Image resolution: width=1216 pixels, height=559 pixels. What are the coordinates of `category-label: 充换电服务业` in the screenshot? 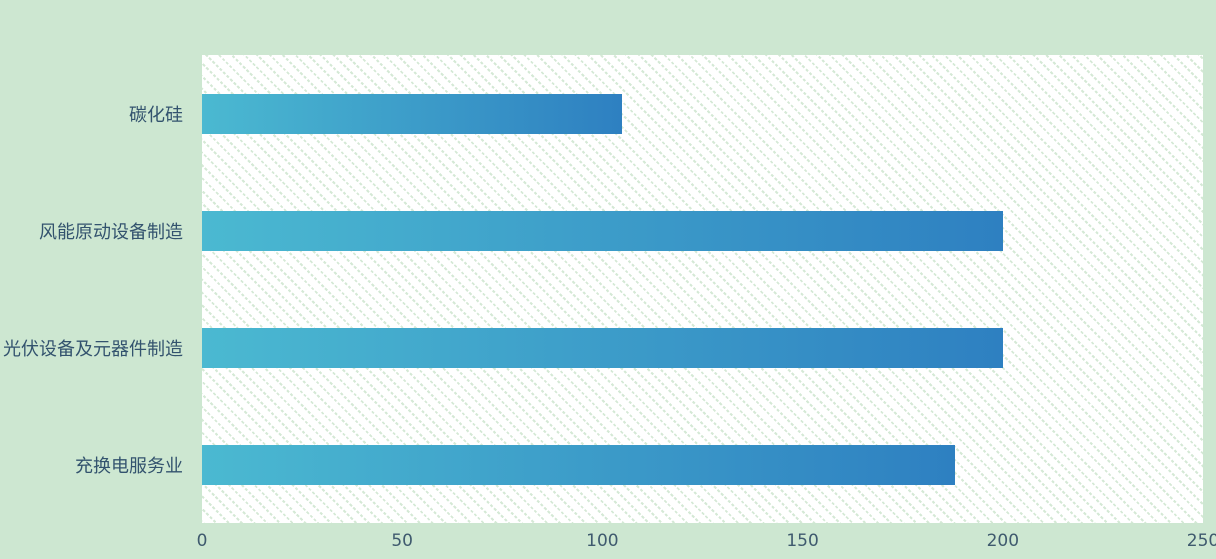 It's located at (129, 466).